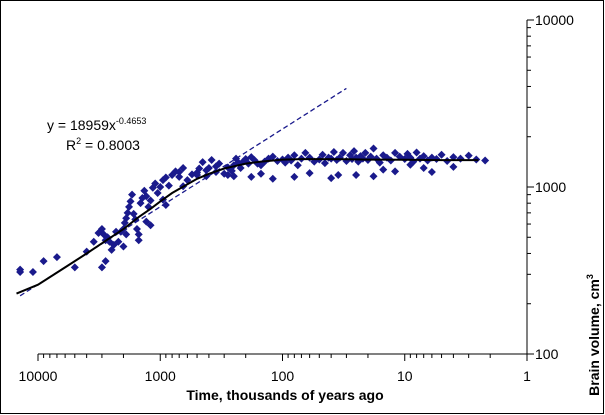  I want to click on r-squared-value: = 0.8003, so click(110, 145).